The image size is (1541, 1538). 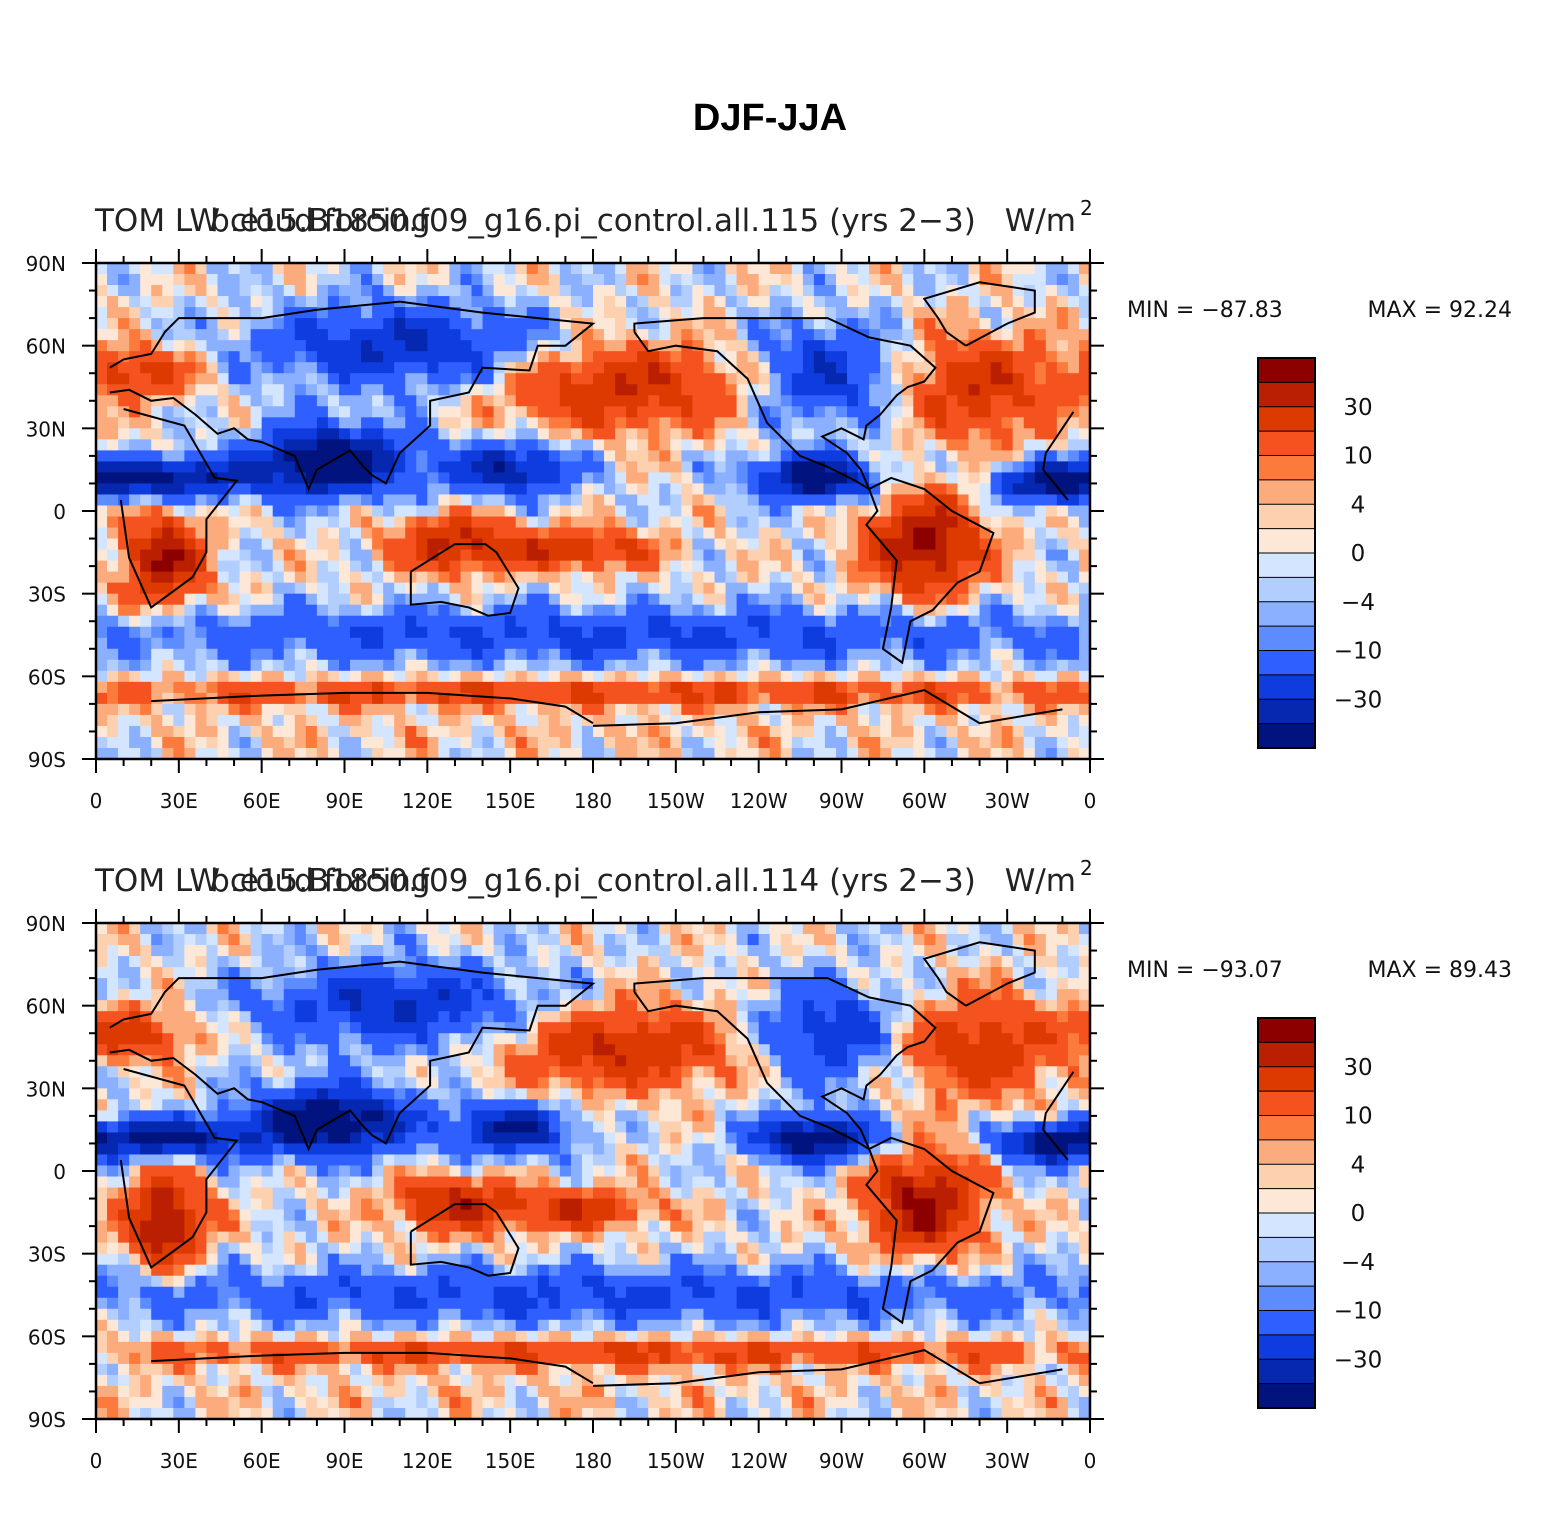 I want to click on colorbar-label: 10, so click(x=1357, y=457).